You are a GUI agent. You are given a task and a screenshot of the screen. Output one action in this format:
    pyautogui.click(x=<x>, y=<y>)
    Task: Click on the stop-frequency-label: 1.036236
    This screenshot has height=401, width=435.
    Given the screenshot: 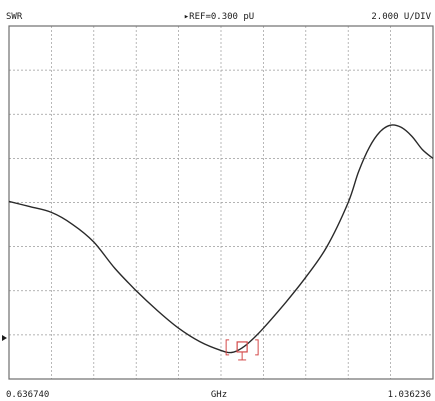 What is the action you would take?
    pyautogui.click(x=409, y=395)
    